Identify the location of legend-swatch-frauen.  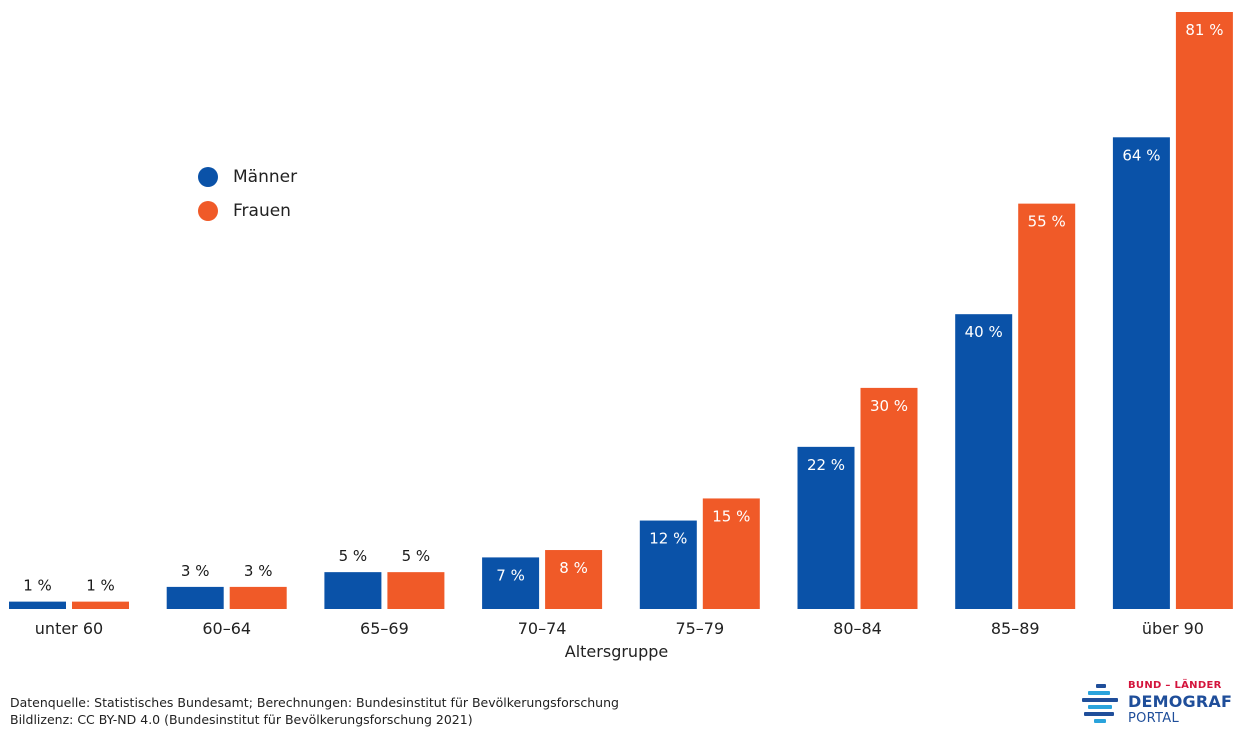
(208, 211).